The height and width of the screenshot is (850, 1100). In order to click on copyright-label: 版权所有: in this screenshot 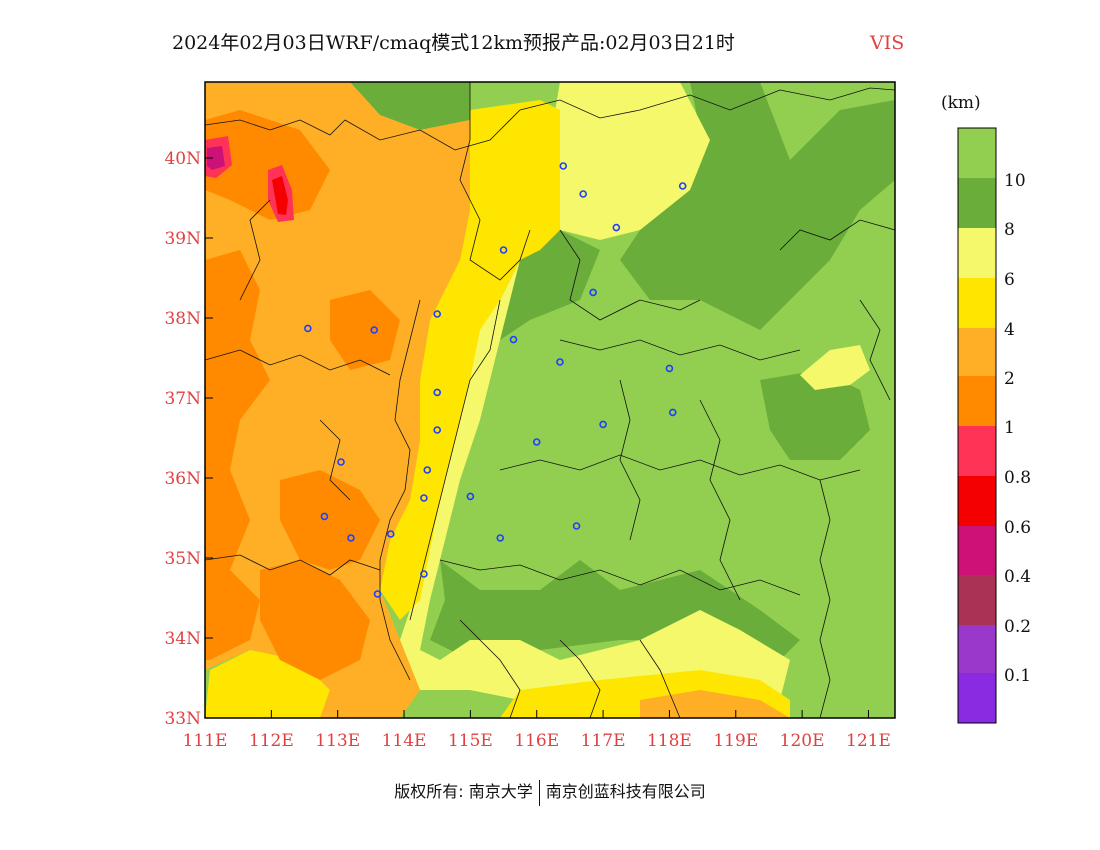, I will do `click(429, 791)`.